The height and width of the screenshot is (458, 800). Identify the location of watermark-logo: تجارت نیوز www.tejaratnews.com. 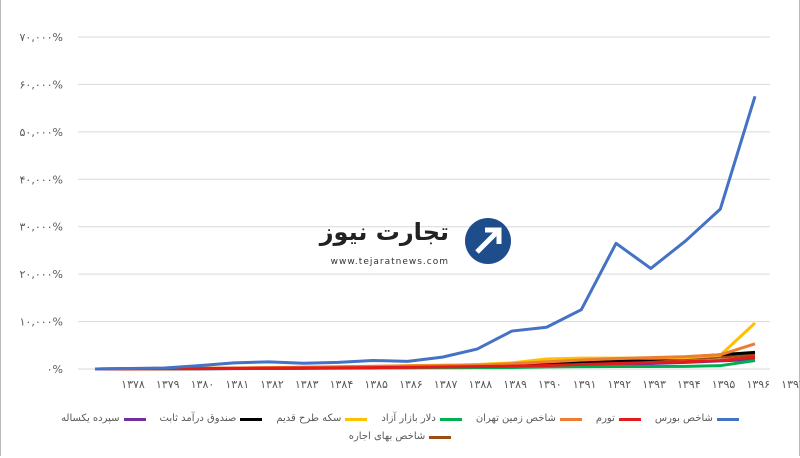
(415, 245).